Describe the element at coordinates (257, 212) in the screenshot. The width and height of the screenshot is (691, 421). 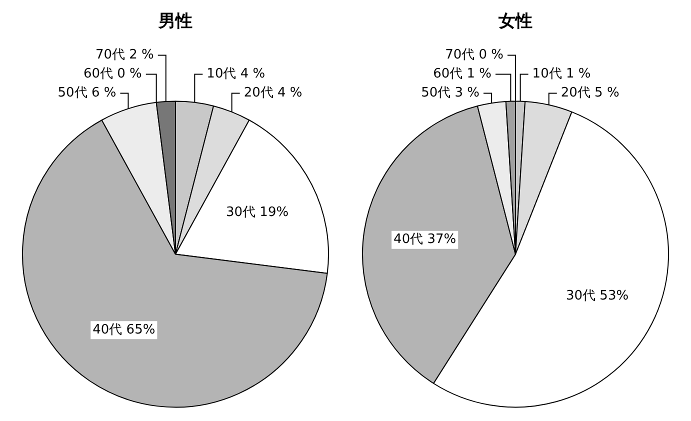
I see `slice-label: 30代 19%` at that location.